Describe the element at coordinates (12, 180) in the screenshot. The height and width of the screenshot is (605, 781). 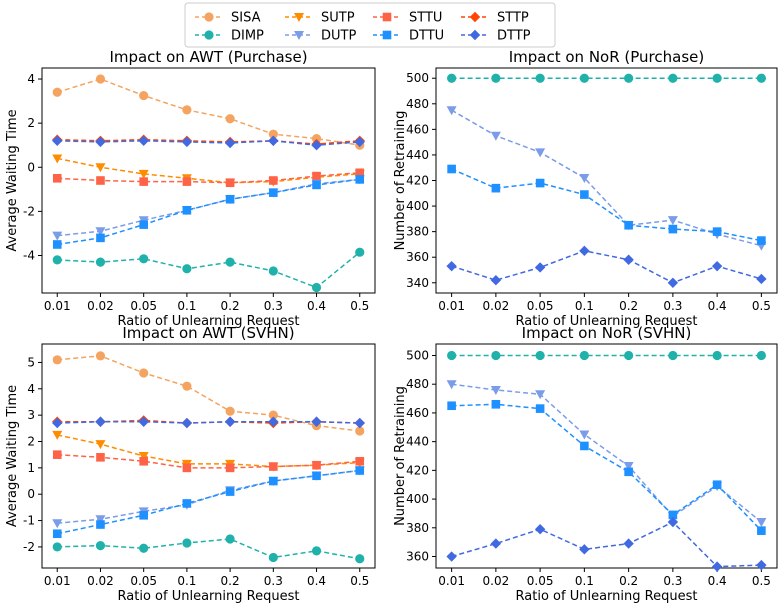
I see `y-axis-label: Average Waiting Time` at that location.